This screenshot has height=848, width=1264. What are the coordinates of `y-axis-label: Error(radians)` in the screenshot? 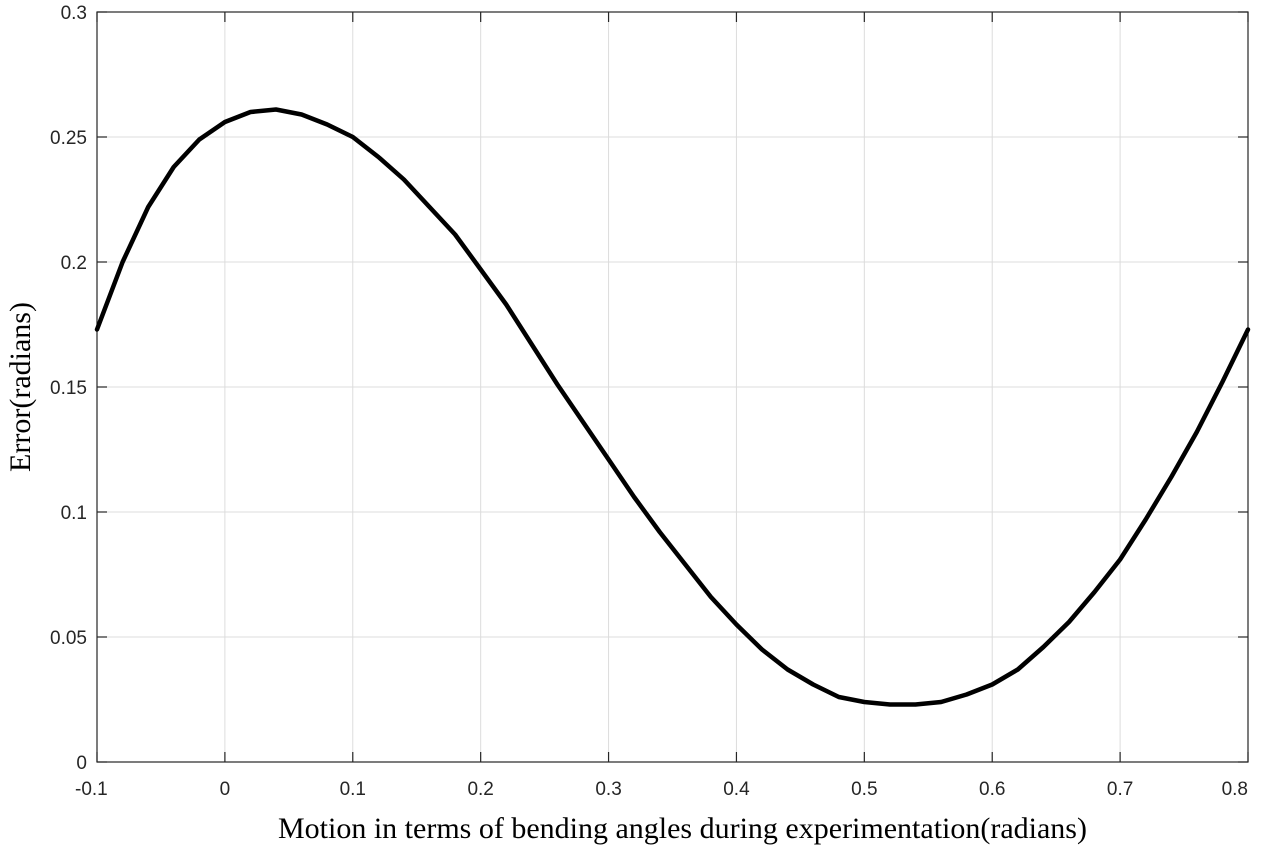 It's located at (20, 387).